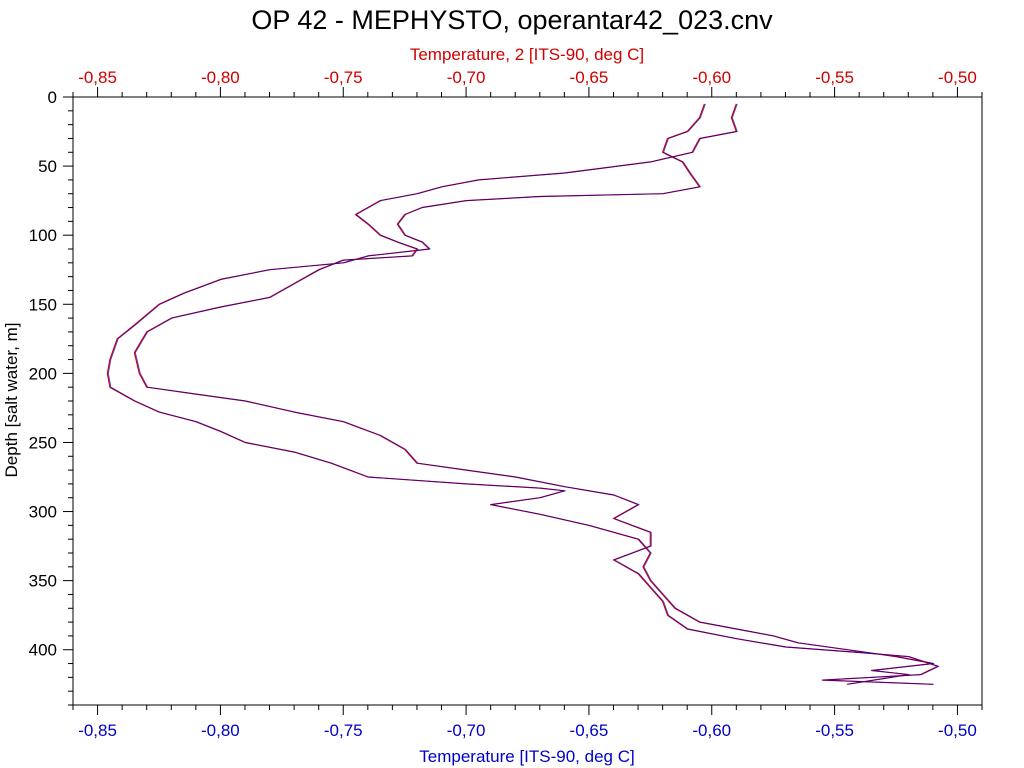  Describe the element at coordinates (52, 97) in the screenshot. I see `y-tick-label: 0` at that location.